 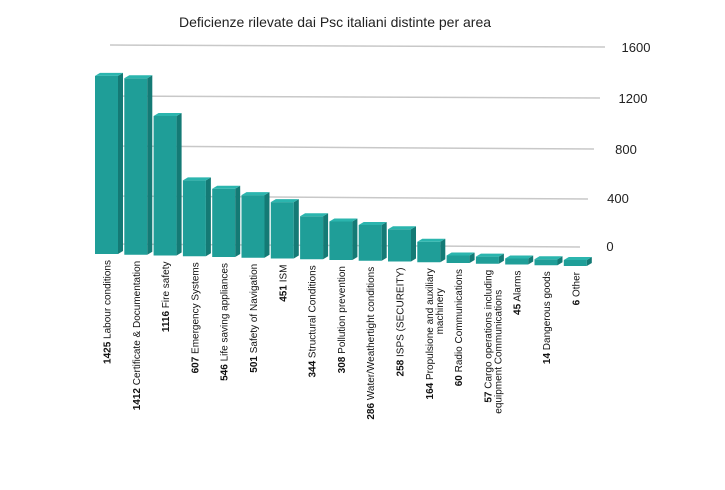 I want to click on category-value: 45, so click(x=518, y=309).